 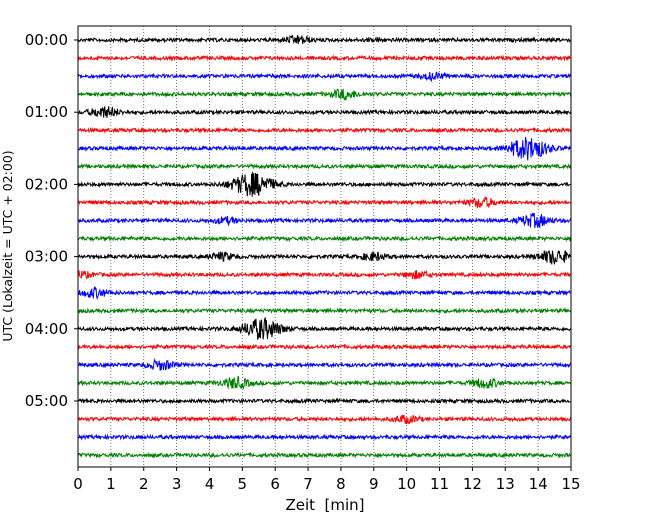 I want to click on x-tick-label: 14, so click(x=538, y=484).